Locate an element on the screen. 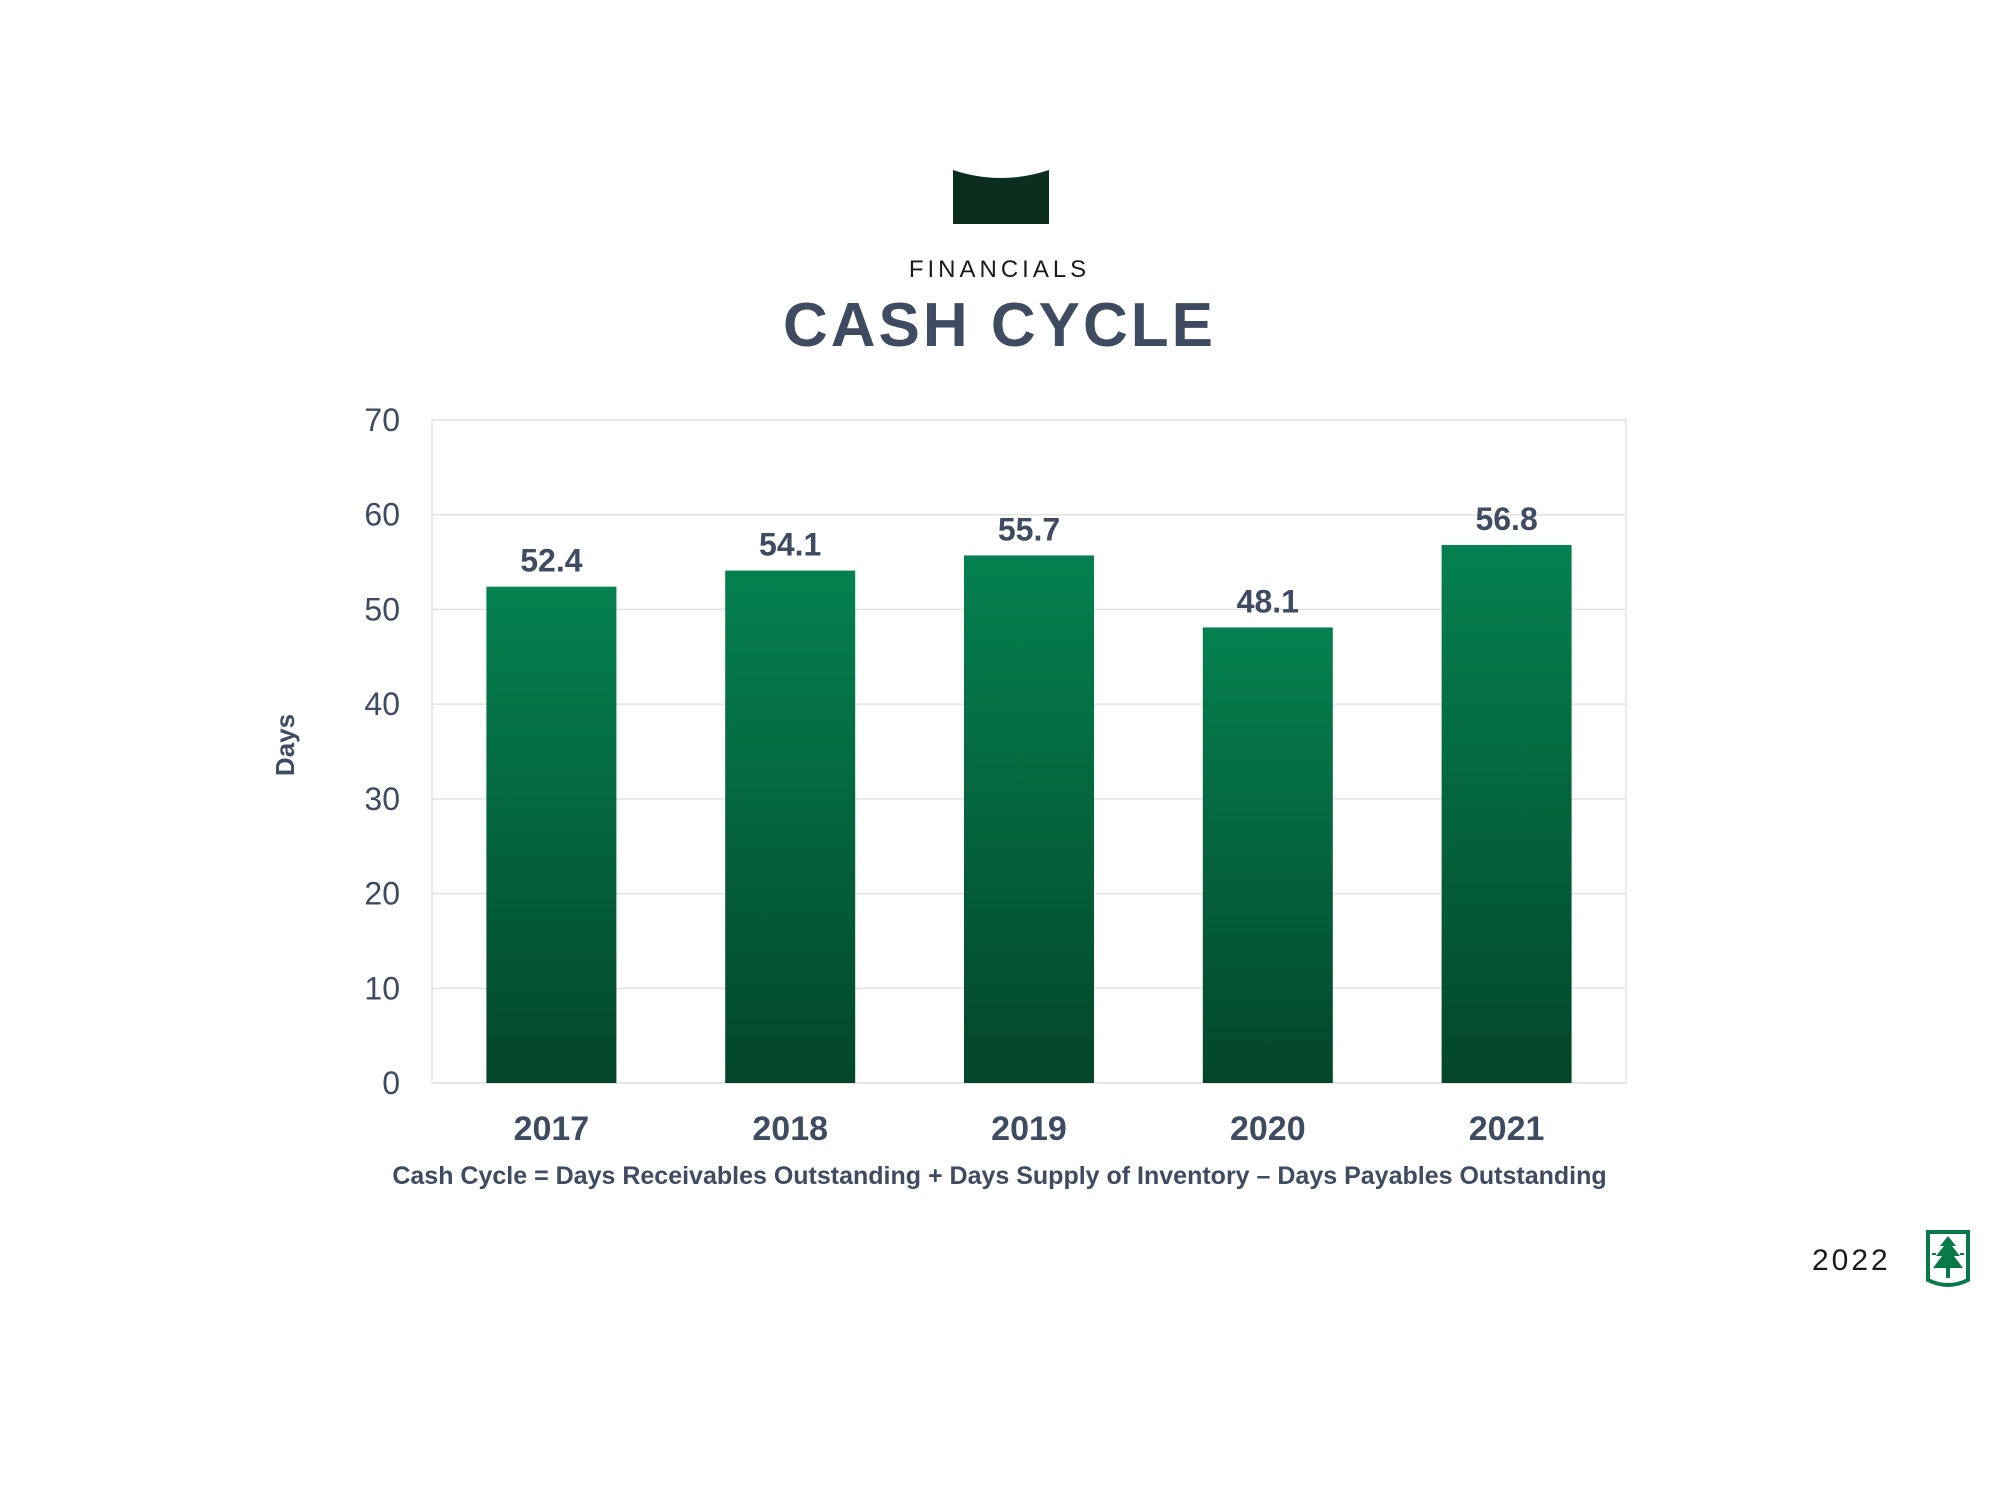 This screenshot has width=1999, height=1500. data-label: 55.7 is located at coordinates (1029, 529).